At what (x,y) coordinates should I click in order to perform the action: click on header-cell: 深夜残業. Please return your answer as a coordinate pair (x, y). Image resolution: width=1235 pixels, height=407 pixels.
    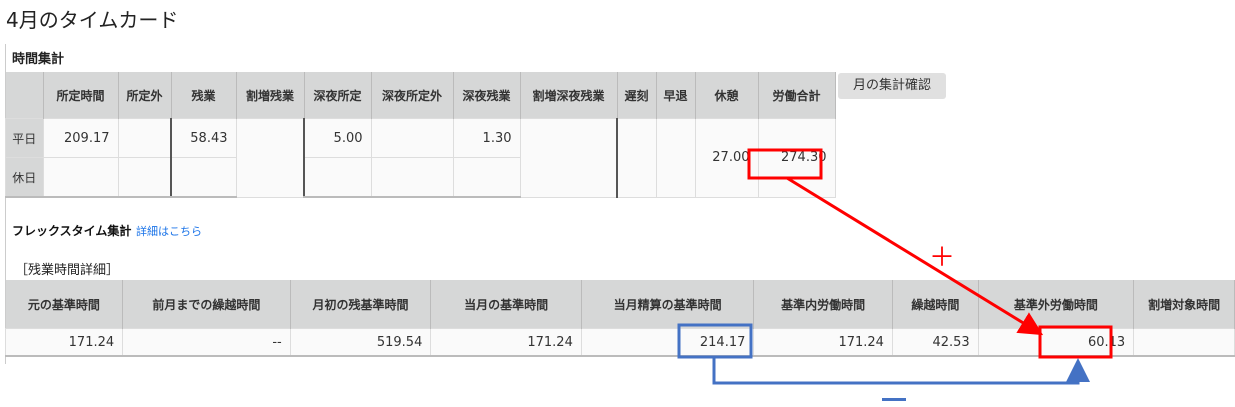
    Looking at the image, I should click on (487, 95).